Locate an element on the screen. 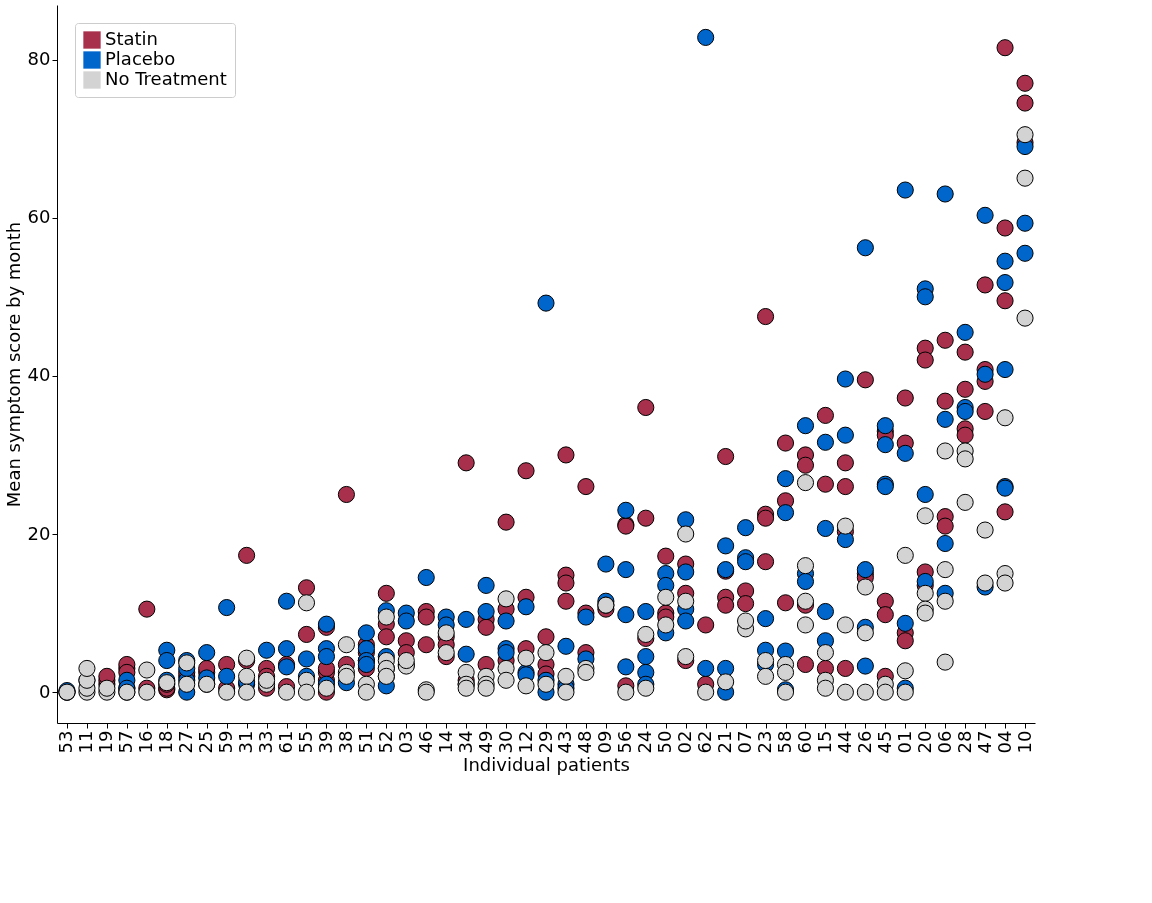 This screenshot has height=903, width=1152. x-tick-label: 57 is located at coordinates (126, 742).